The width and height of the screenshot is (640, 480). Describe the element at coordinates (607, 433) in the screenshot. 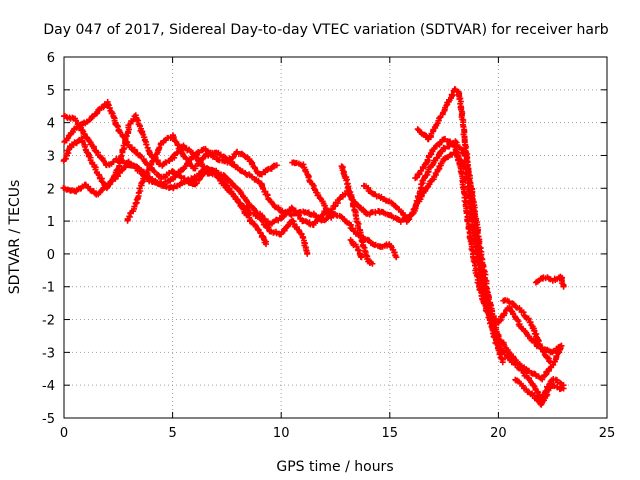

I see `x-tick-label: 25` at that location.